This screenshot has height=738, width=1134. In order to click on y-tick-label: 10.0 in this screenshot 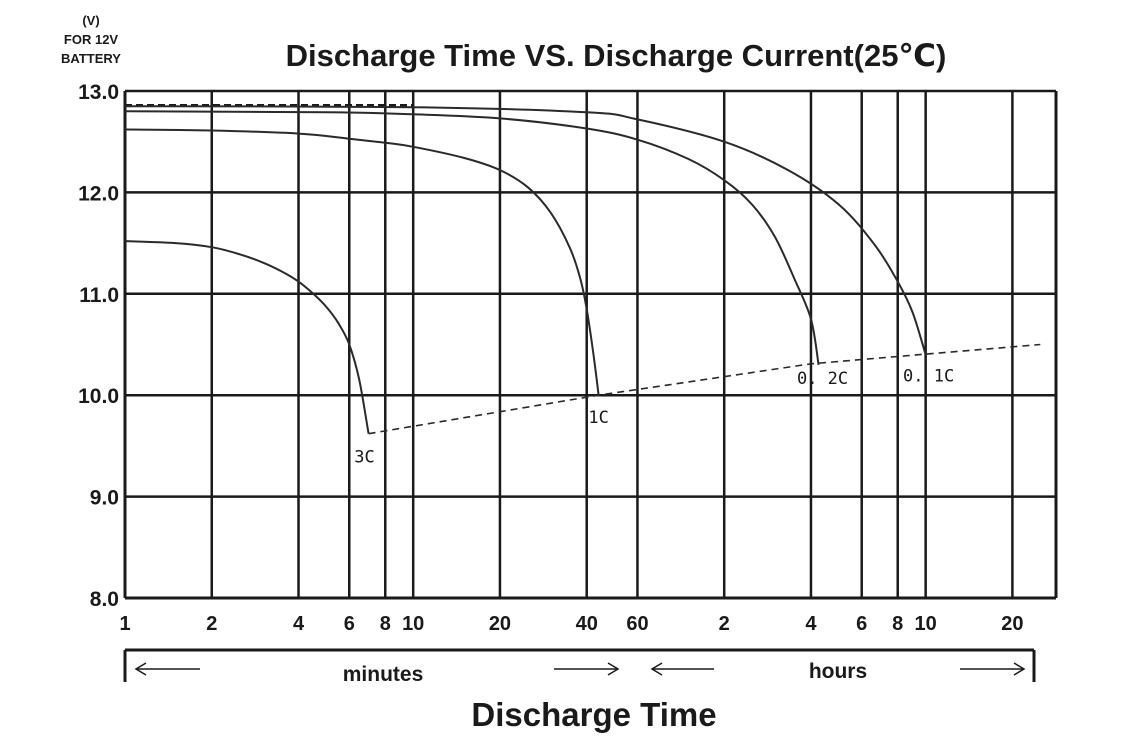, I will do `click(98, 396)`.